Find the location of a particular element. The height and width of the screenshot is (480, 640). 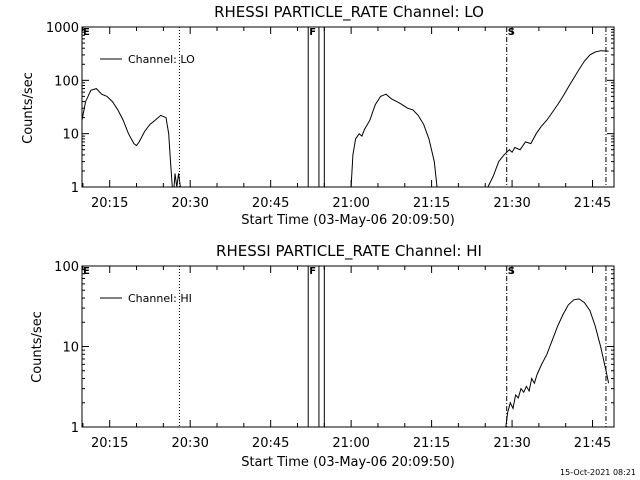

y-tick-label: 1000 is located at coordinates (62, 28).